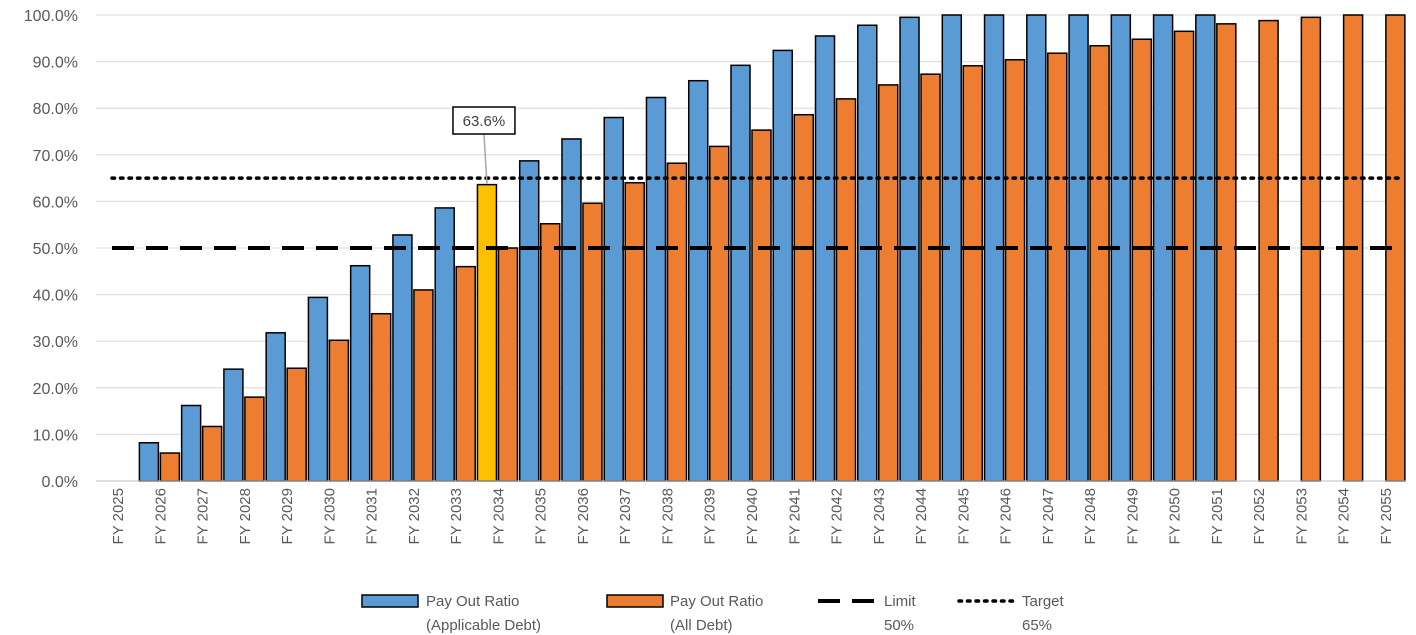 This screenshot has height=635, width=1416. What do you see at coordinates (296, 424) in the screenshot?
I see `bar-pay-out-ratio-all-debt-fy-2029` at bounding box center [296, 424].